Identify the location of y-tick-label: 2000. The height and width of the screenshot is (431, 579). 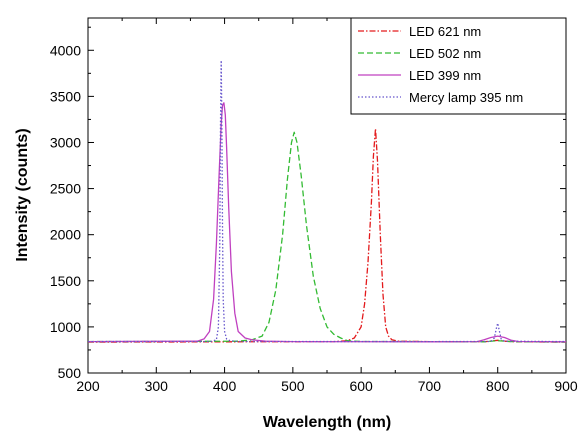
(65, 235).